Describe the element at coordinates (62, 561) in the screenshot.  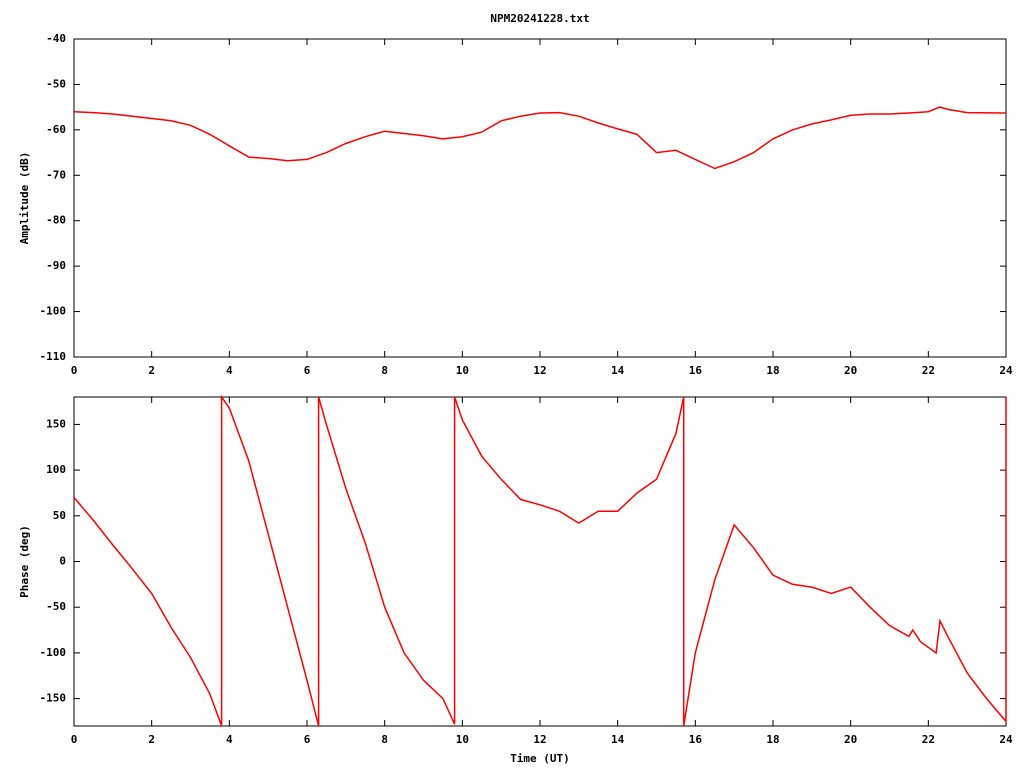
I see `y-tick-label: 0` at that location.